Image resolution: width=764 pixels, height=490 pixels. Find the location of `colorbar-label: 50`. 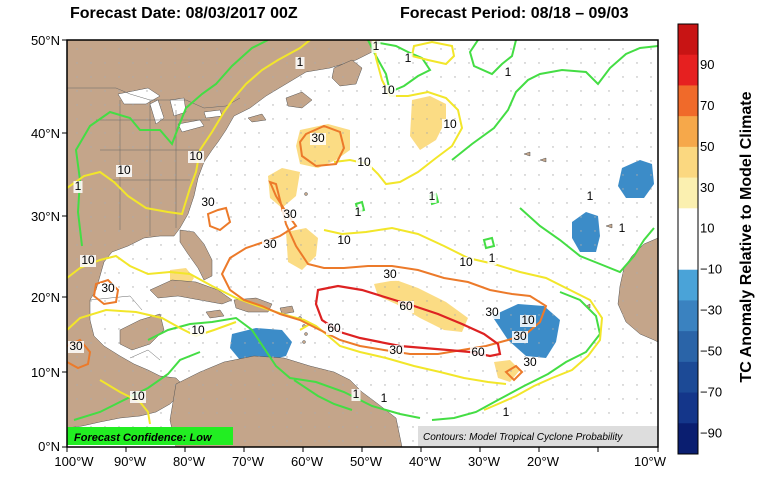

colorbar-label: 50 is located at coordinates (707, 146).